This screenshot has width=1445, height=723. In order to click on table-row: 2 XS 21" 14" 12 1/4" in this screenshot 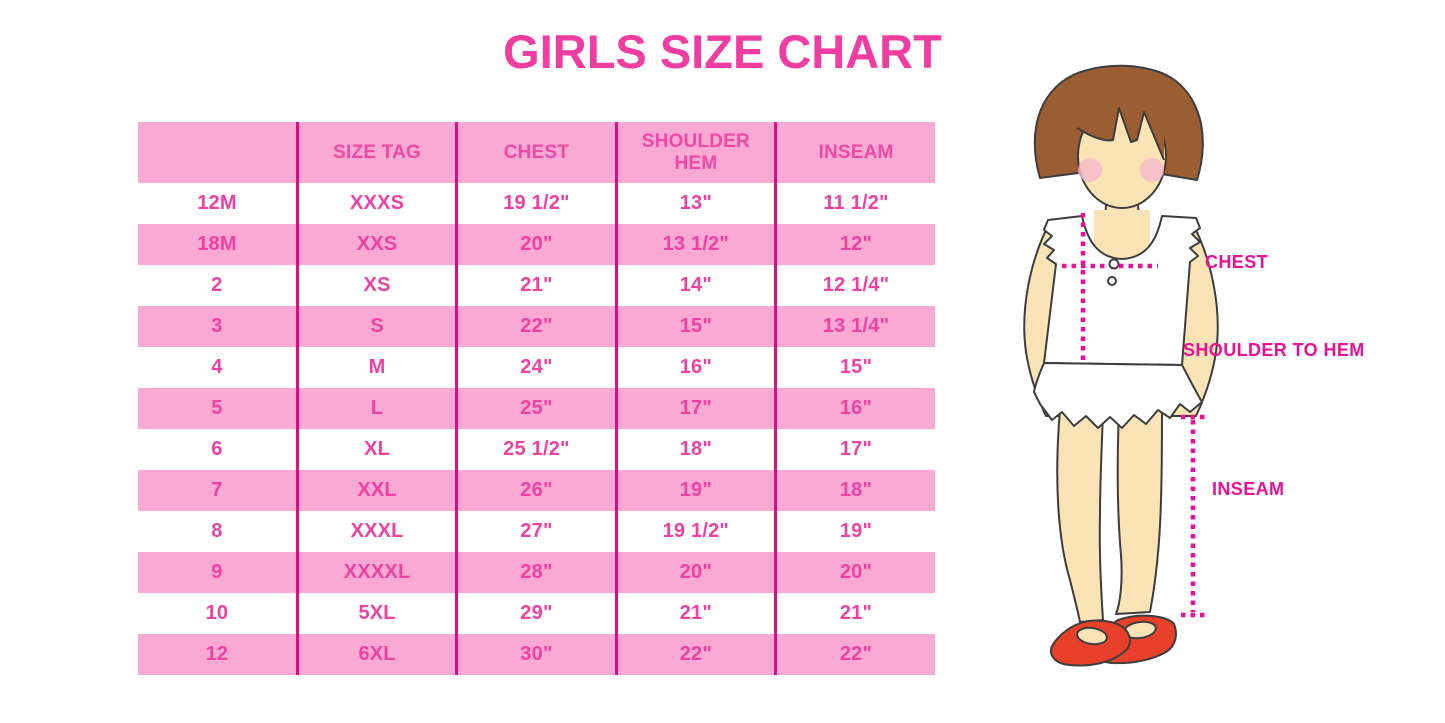, I will do `click(536, 285)`.